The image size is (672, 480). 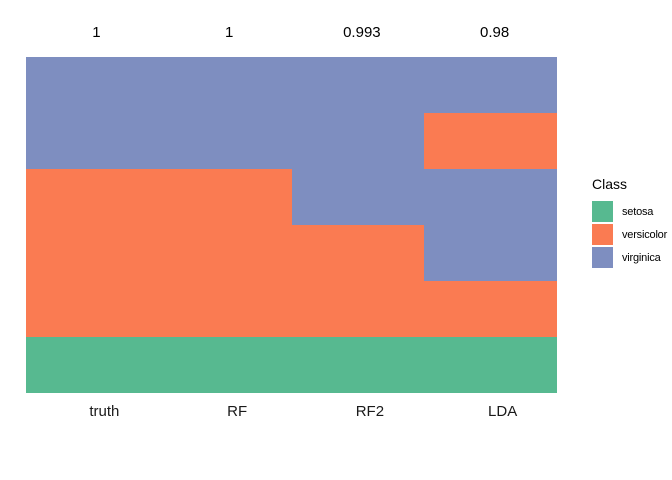 What do you see at coordinates (602, 211) in the screenshot?
I see `legend-swatch-setosa` at bounding box center [602, 211].